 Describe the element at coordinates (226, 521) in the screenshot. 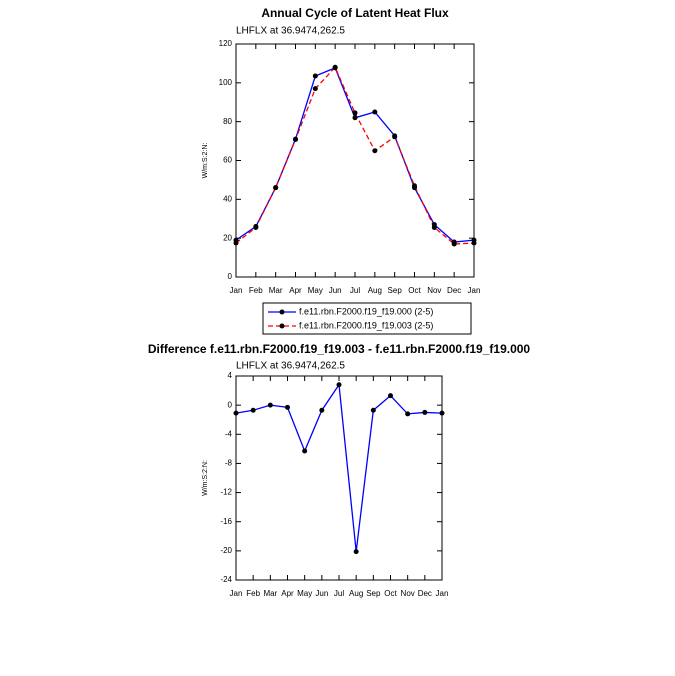

I see `y-tick-label: -16` at that location.